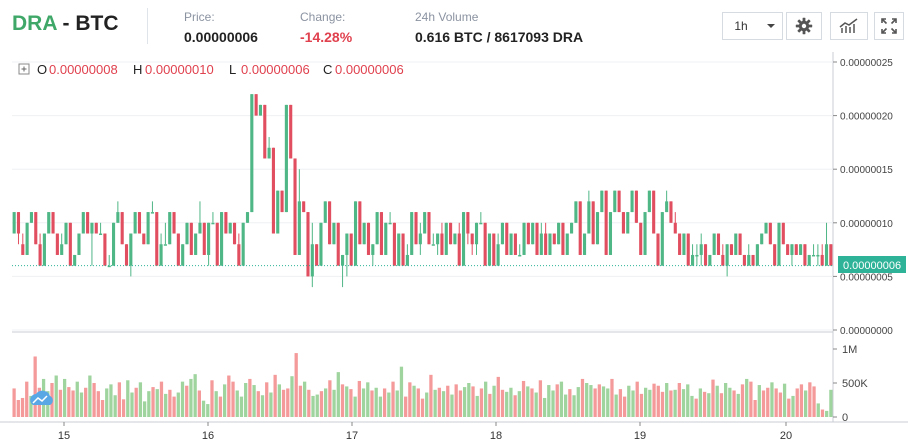 Image resolution: width=908 pixels, height=448 pixels. Describe the element at coordinates (889, 26) in the screenshot. I see `fullscreen-button` at that location.